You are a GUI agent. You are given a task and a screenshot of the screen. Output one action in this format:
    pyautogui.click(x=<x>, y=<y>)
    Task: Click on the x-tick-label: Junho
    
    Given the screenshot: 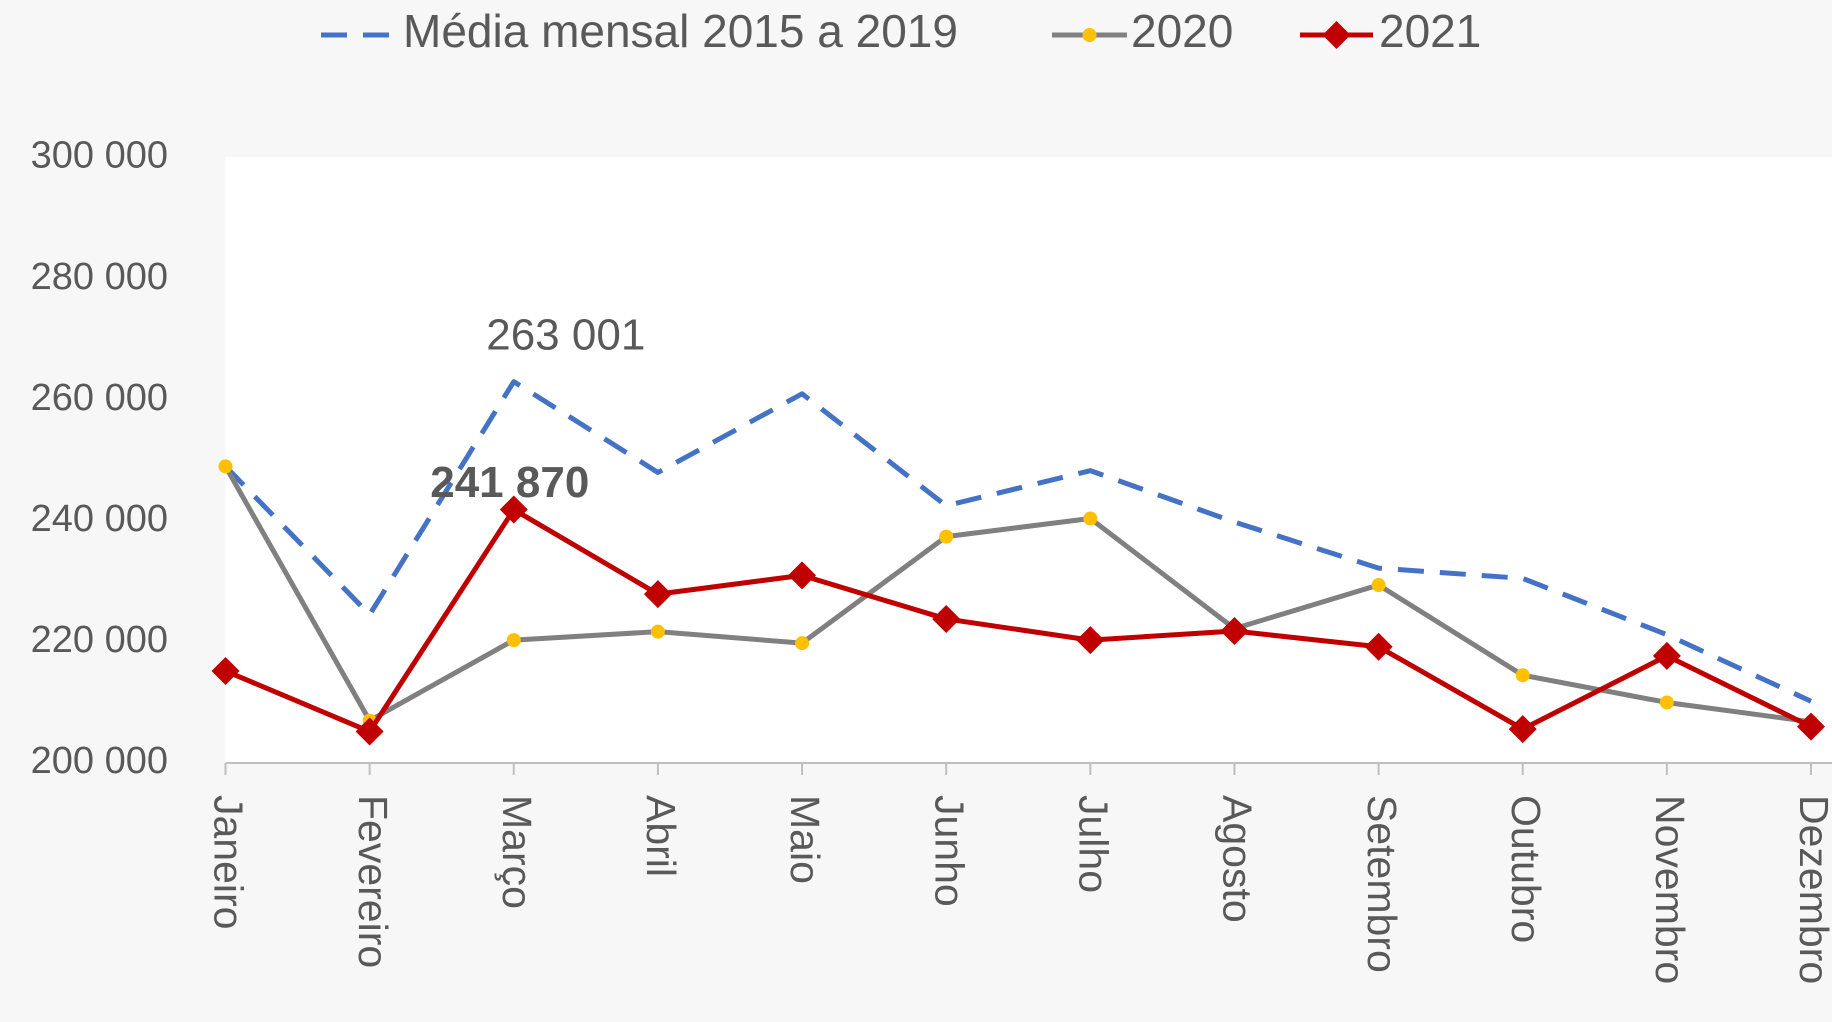 What is the action you would take?
    pyautogui.click(x=949, y=851)
    